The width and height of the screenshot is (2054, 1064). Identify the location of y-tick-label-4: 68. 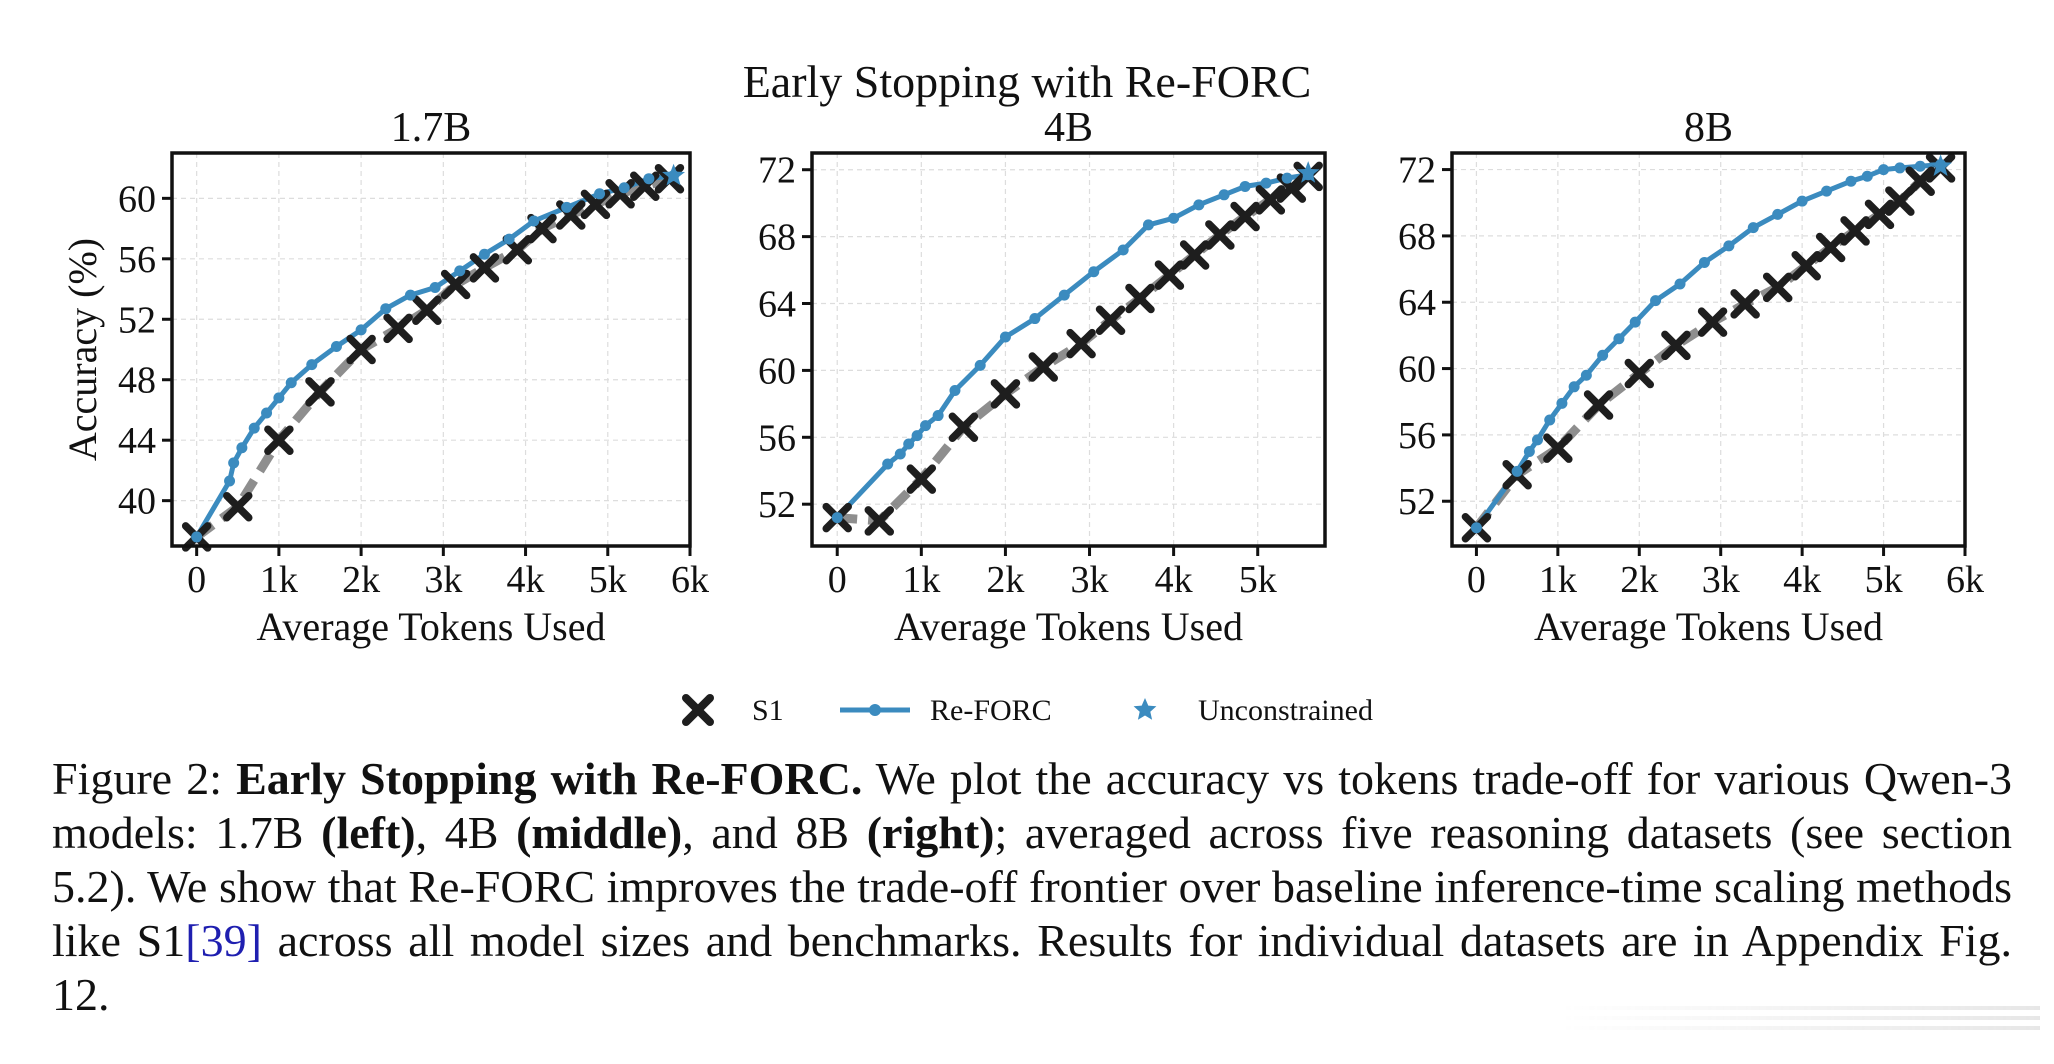
(1417, 237).